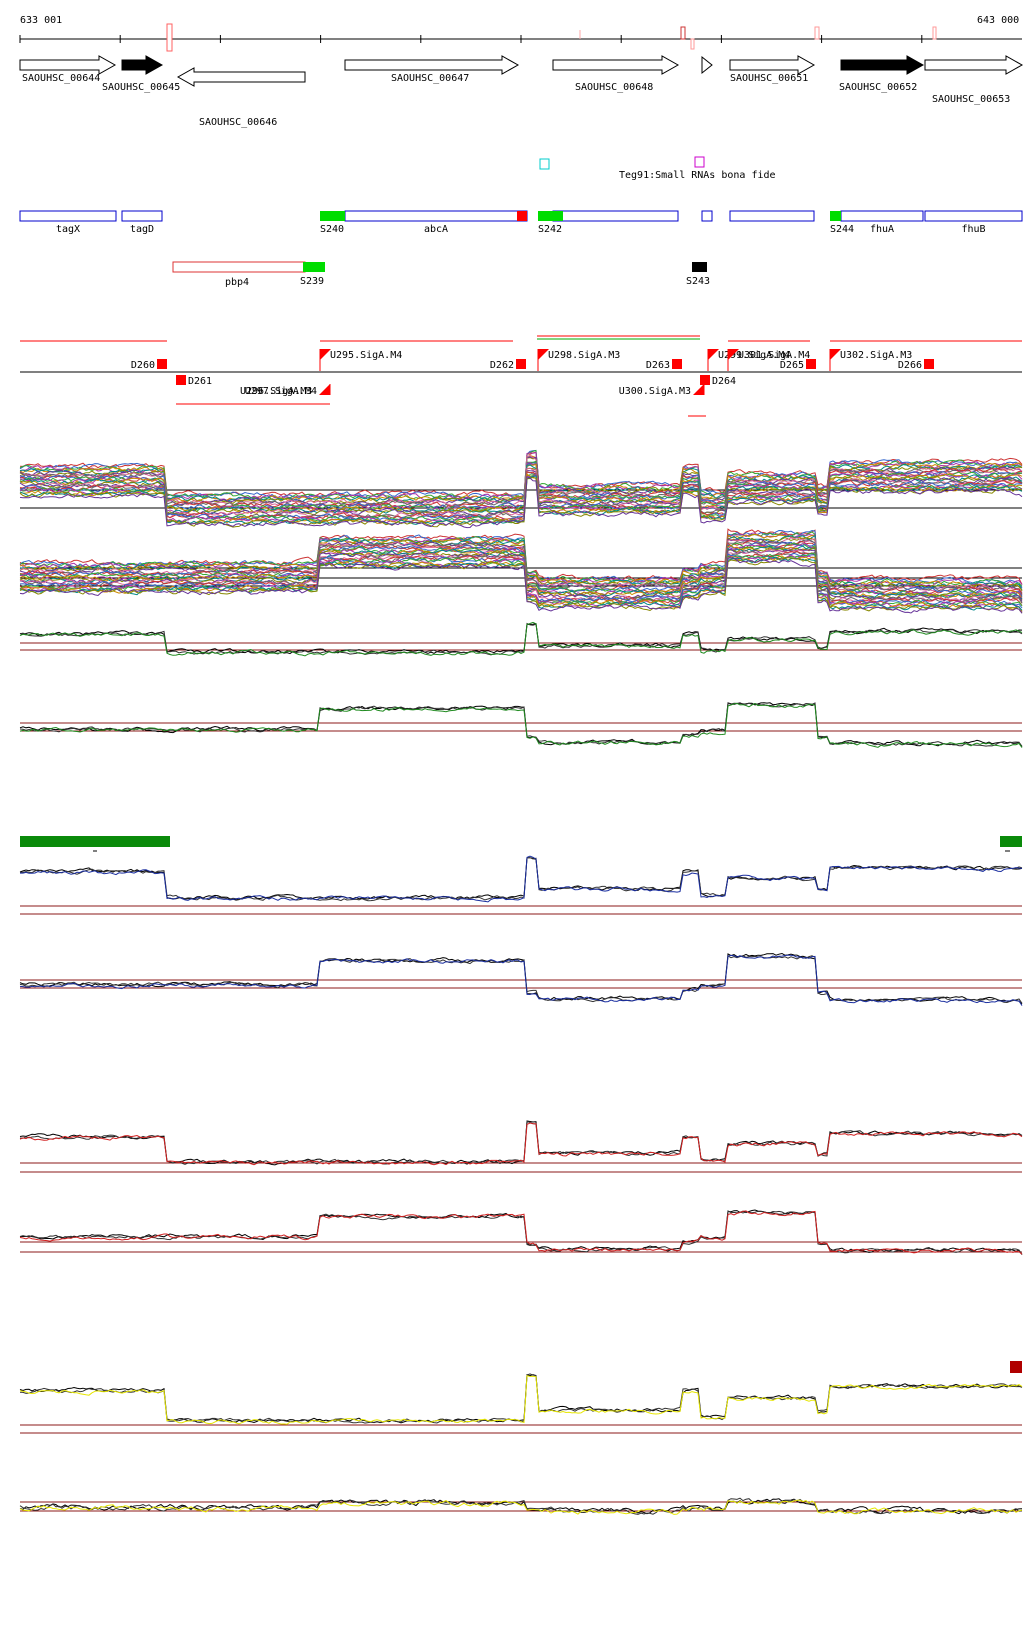 This screenshot has width=1024, height=1640. What do you see at coordinates (550, 229) in the screenshot?
I see `site-label: S242` at bounding box center [550, 229].